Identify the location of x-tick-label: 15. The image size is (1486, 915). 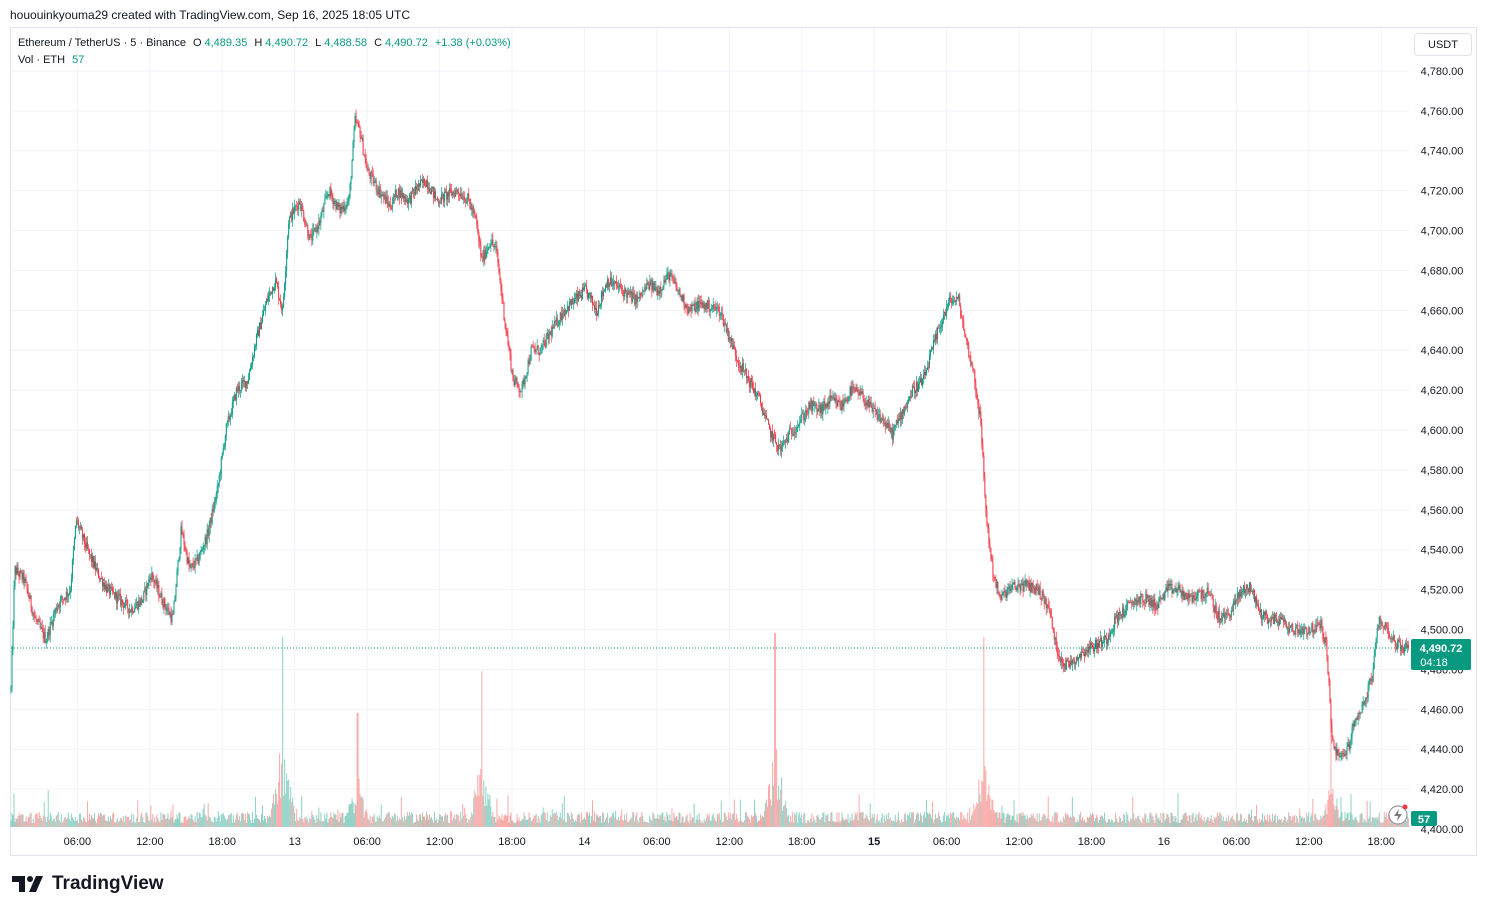
(874, 842).